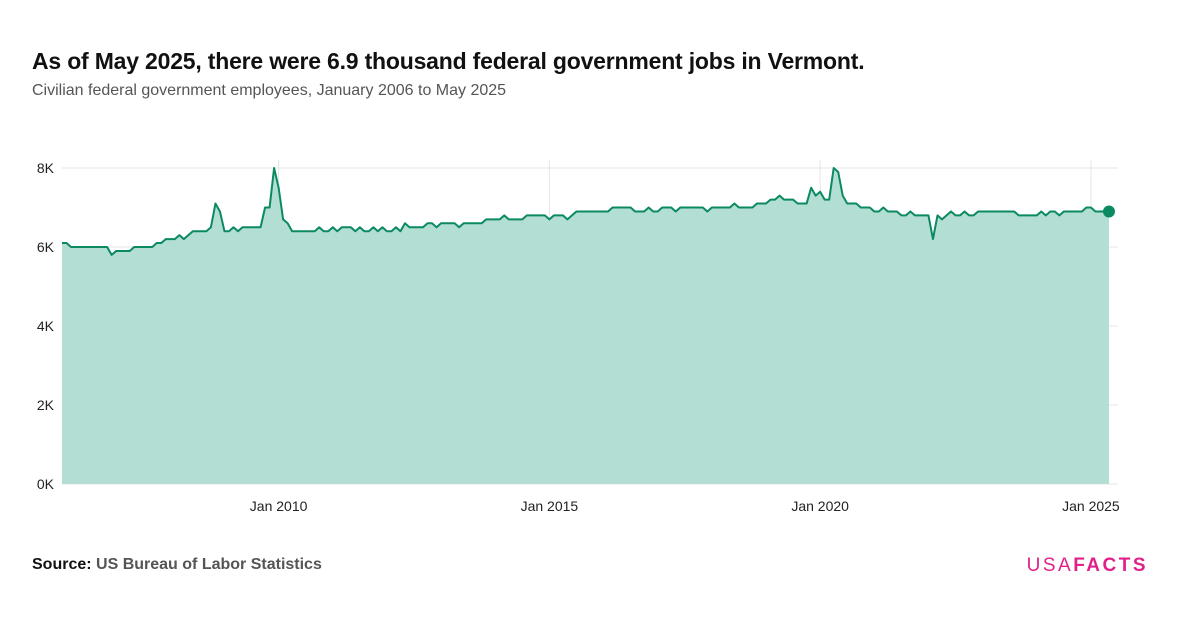 The height and width of the screenshot is (628, 1200). I want to click on usafacts-logo: USAFACTS, so click(1087, 566).